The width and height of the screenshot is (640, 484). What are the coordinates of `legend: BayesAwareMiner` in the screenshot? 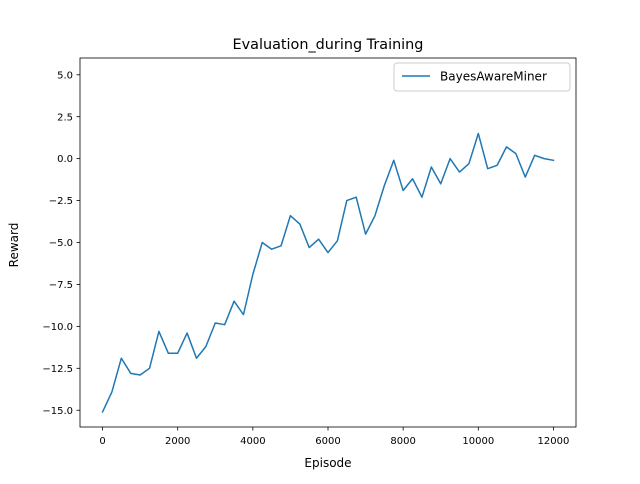 It's located at (482, 77).